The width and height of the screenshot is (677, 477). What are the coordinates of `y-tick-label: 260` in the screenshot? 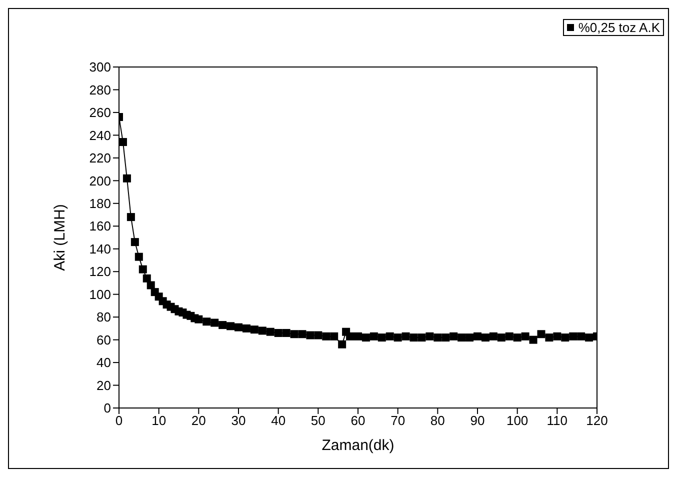 It's located at (100, 112).